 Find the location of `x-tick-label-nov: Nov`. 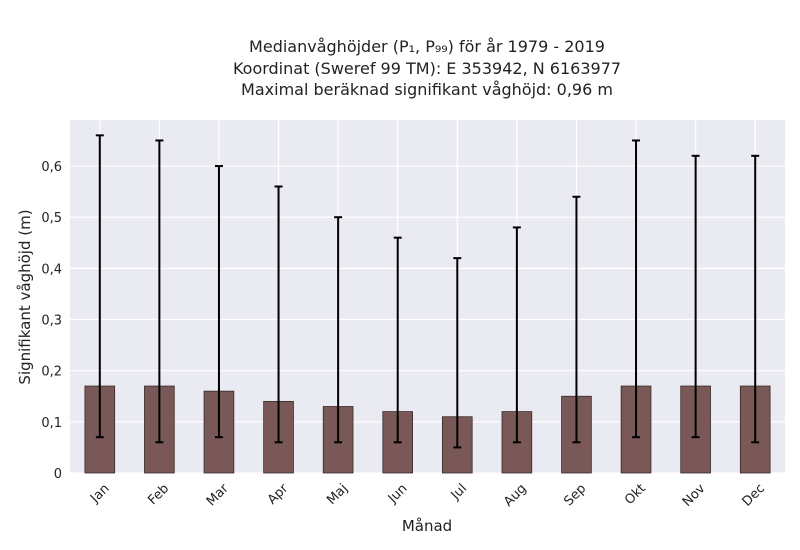

x-tick-label-nov: Nov is located at coordinates (694, 495).